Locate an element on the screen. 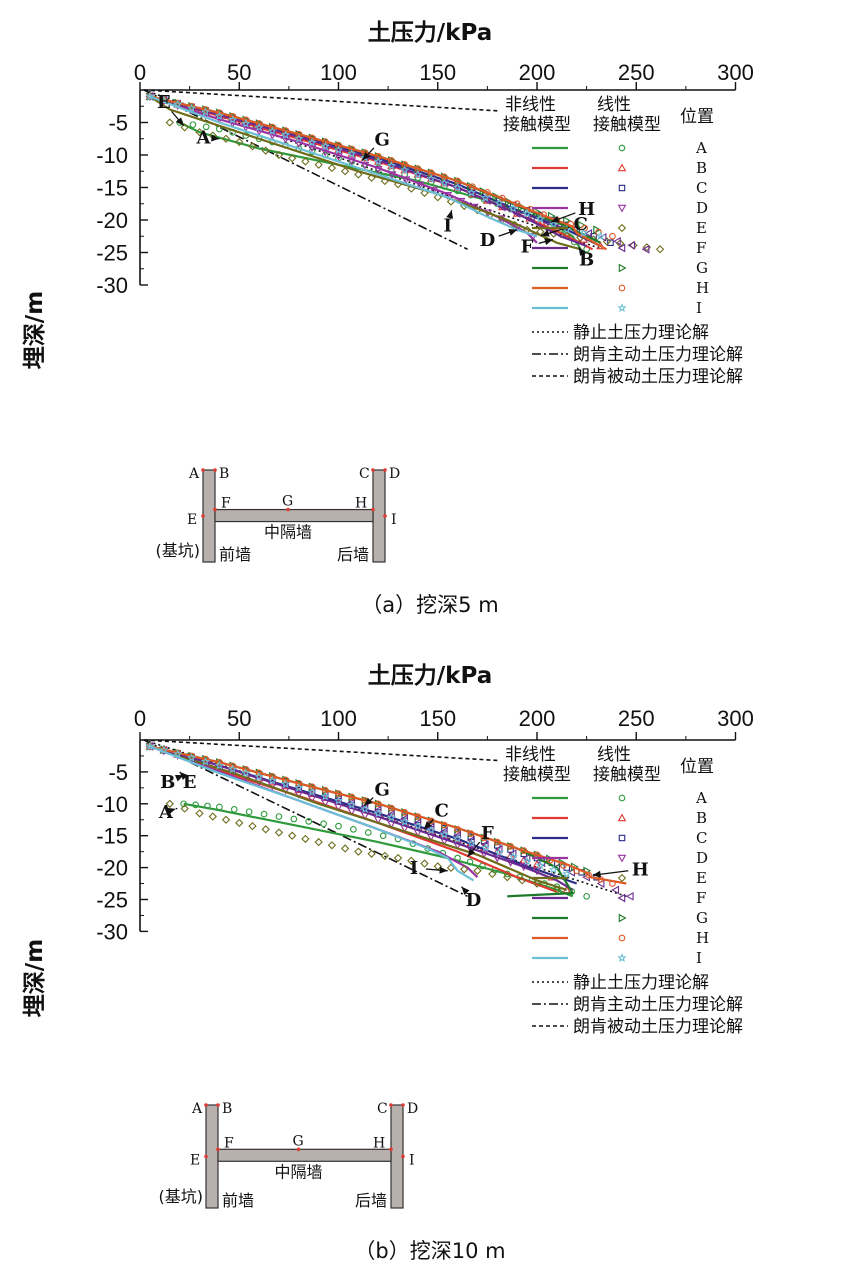 This screenshot has width=859, height=1278. linear-marker-c is located at coordinates (581, 872).